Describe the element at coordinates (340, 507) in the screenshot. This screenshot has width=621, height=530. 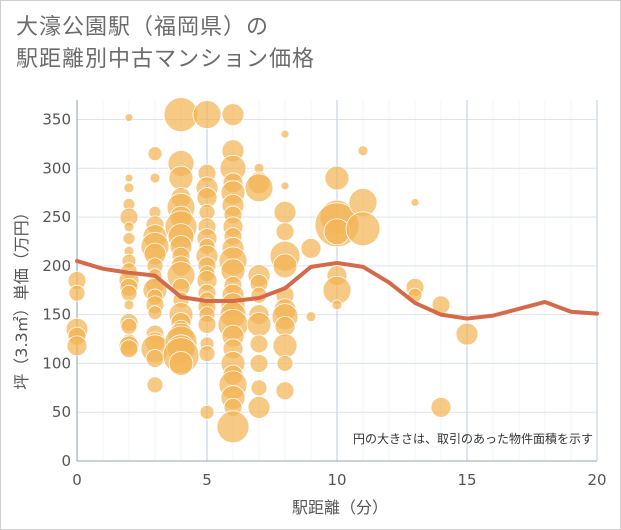
I see `x-axis-label: 駅距離（分）` at that location.